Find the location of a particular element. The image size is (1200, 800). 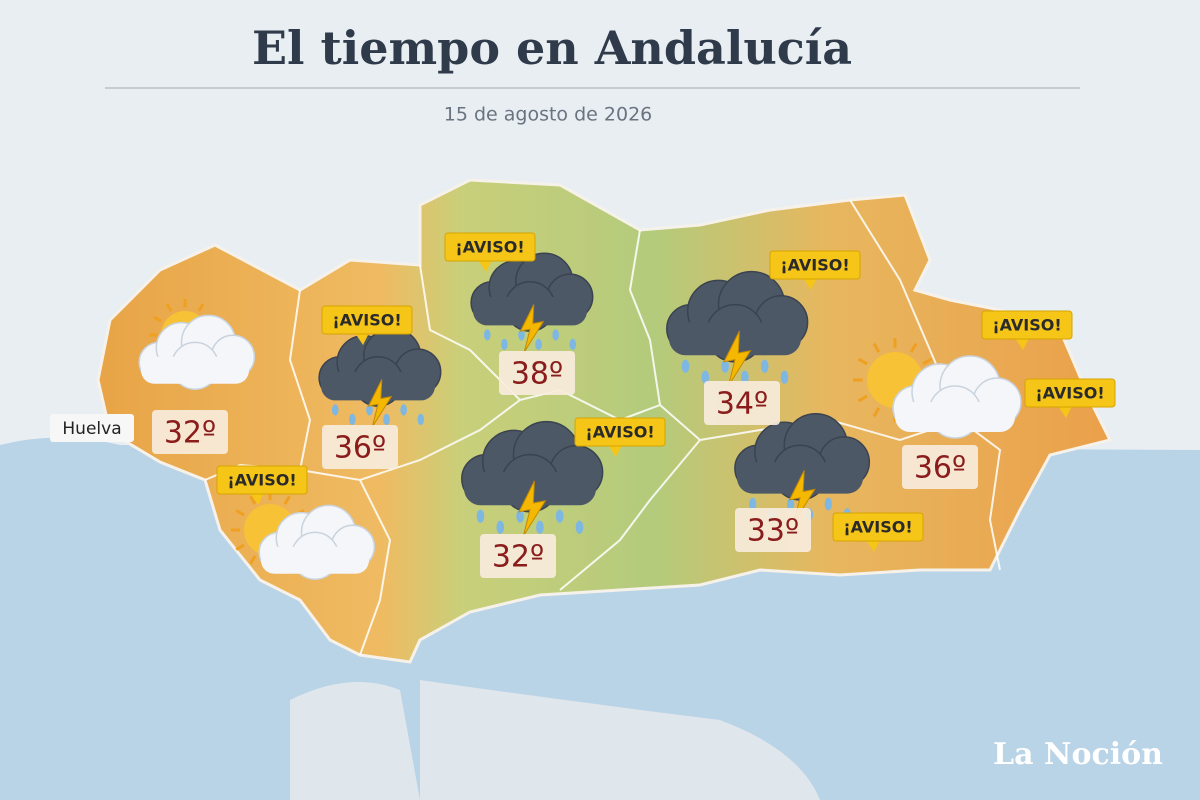

title: El tiempo en Andalucía is located at coordinates (552, 48).